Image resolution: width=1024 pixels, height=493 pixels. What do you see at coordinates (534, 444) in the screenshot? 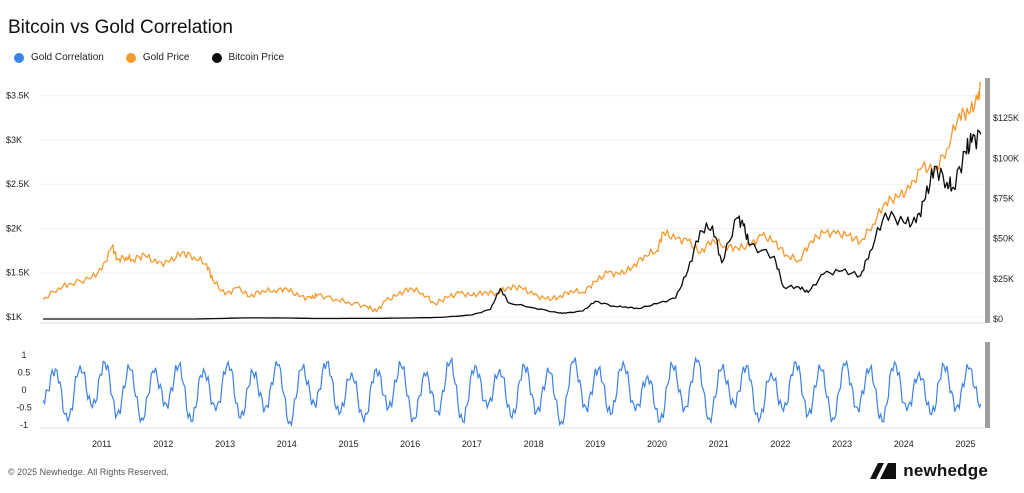
I see `x-tick-label: 2018` at bounding box center [534, 444].